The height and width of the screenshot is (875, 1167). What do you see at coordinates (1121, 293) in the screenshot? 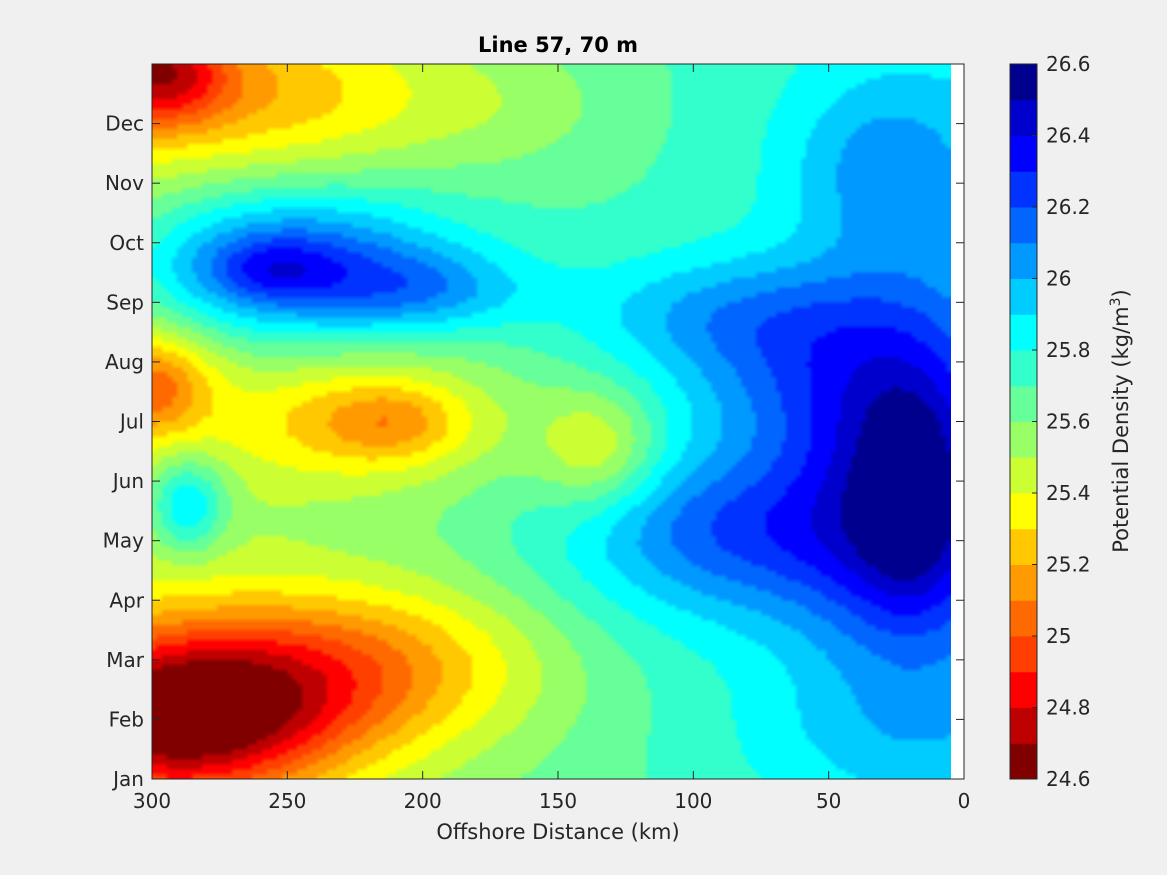
I see `colorbar-label-end: )` at bounding box center [1121, 293].